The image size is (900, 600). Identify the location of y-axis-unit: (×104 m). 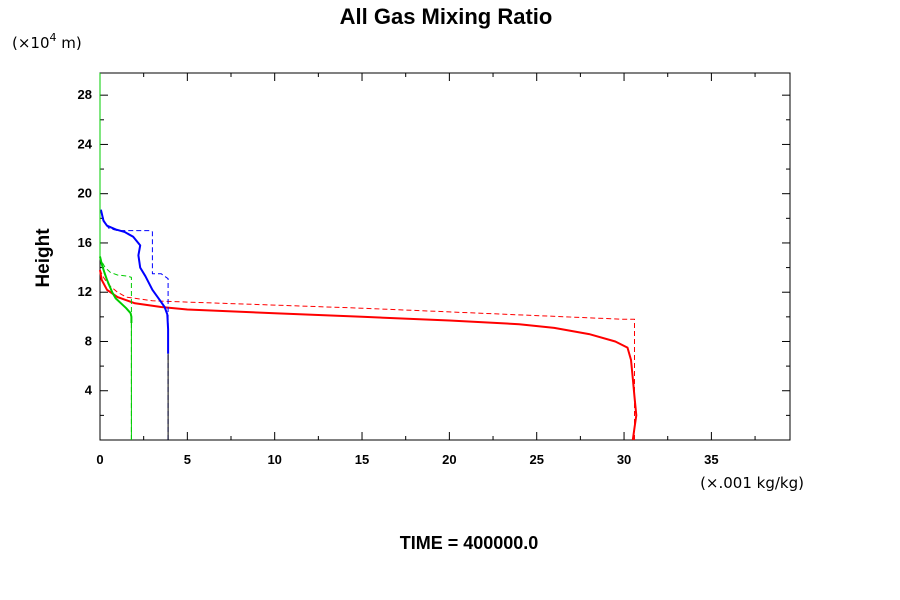
(47, 41).